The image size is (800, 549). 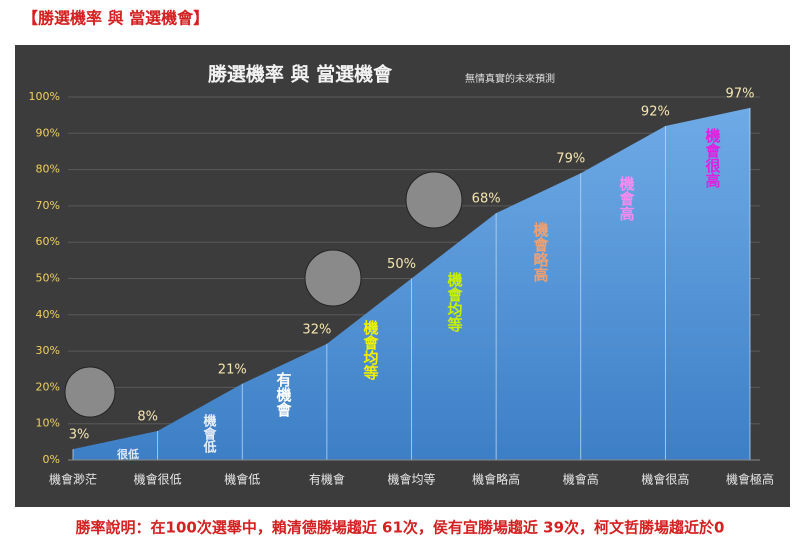 I want to click on x-tick-label: 機會高, so click(x=581, y=479).